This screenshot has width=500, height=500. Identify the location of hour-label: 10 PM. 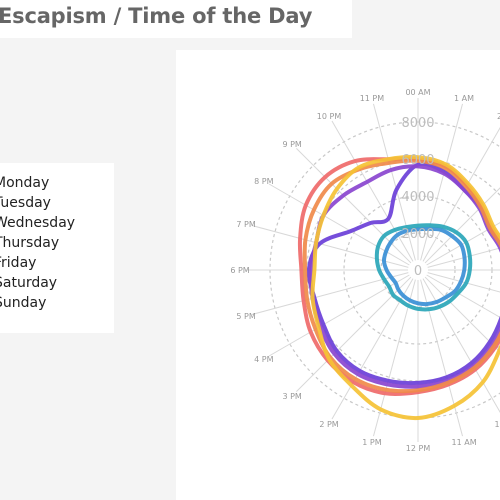
(329, 116).